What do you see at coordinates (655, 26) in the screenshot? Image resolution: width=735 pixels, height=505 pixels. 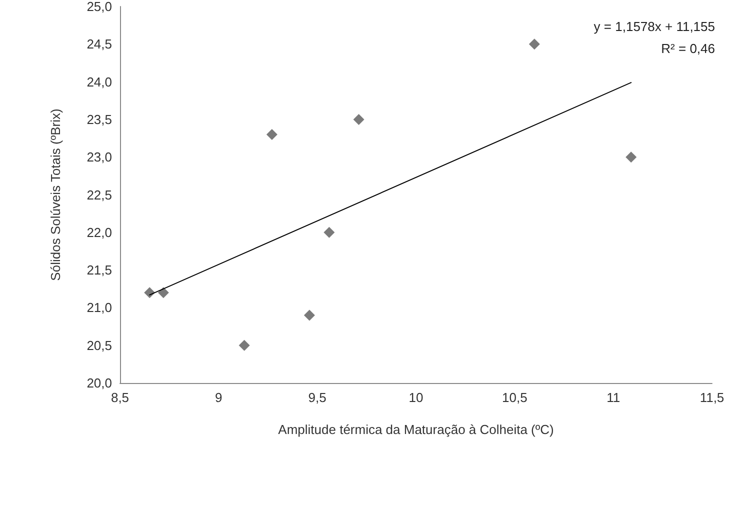 I see `annotation: y = 1,1578x + 11,155` at bounding box center [655, 26].